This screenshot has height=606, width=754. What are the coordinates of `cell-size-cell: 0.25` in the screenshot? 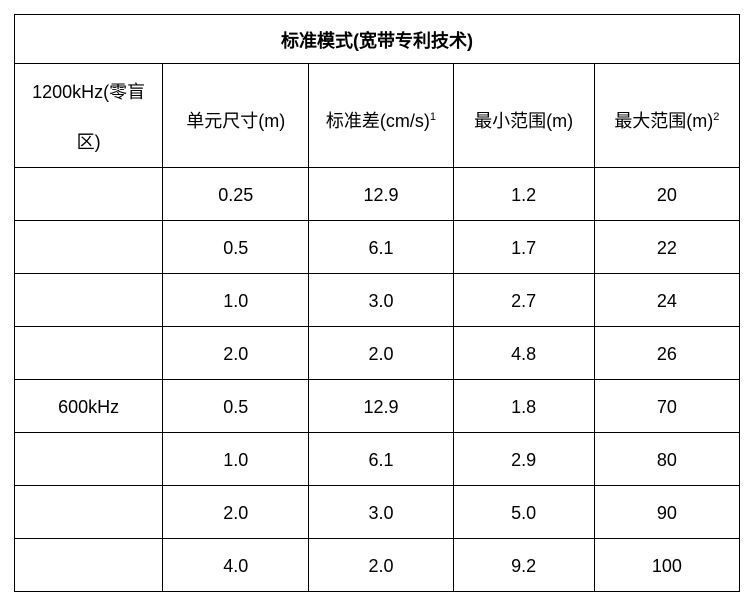 It's located at (236, 194).